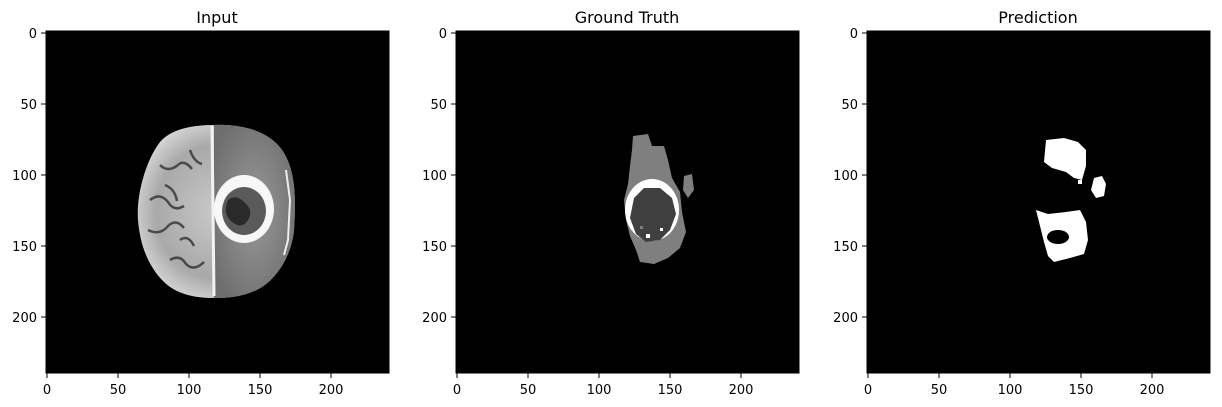 The width and height of the screenshot is (1222, 407). Describe the element at coordinates (1071, 200) in the screenshot. I see `prediction-mask` at that location.